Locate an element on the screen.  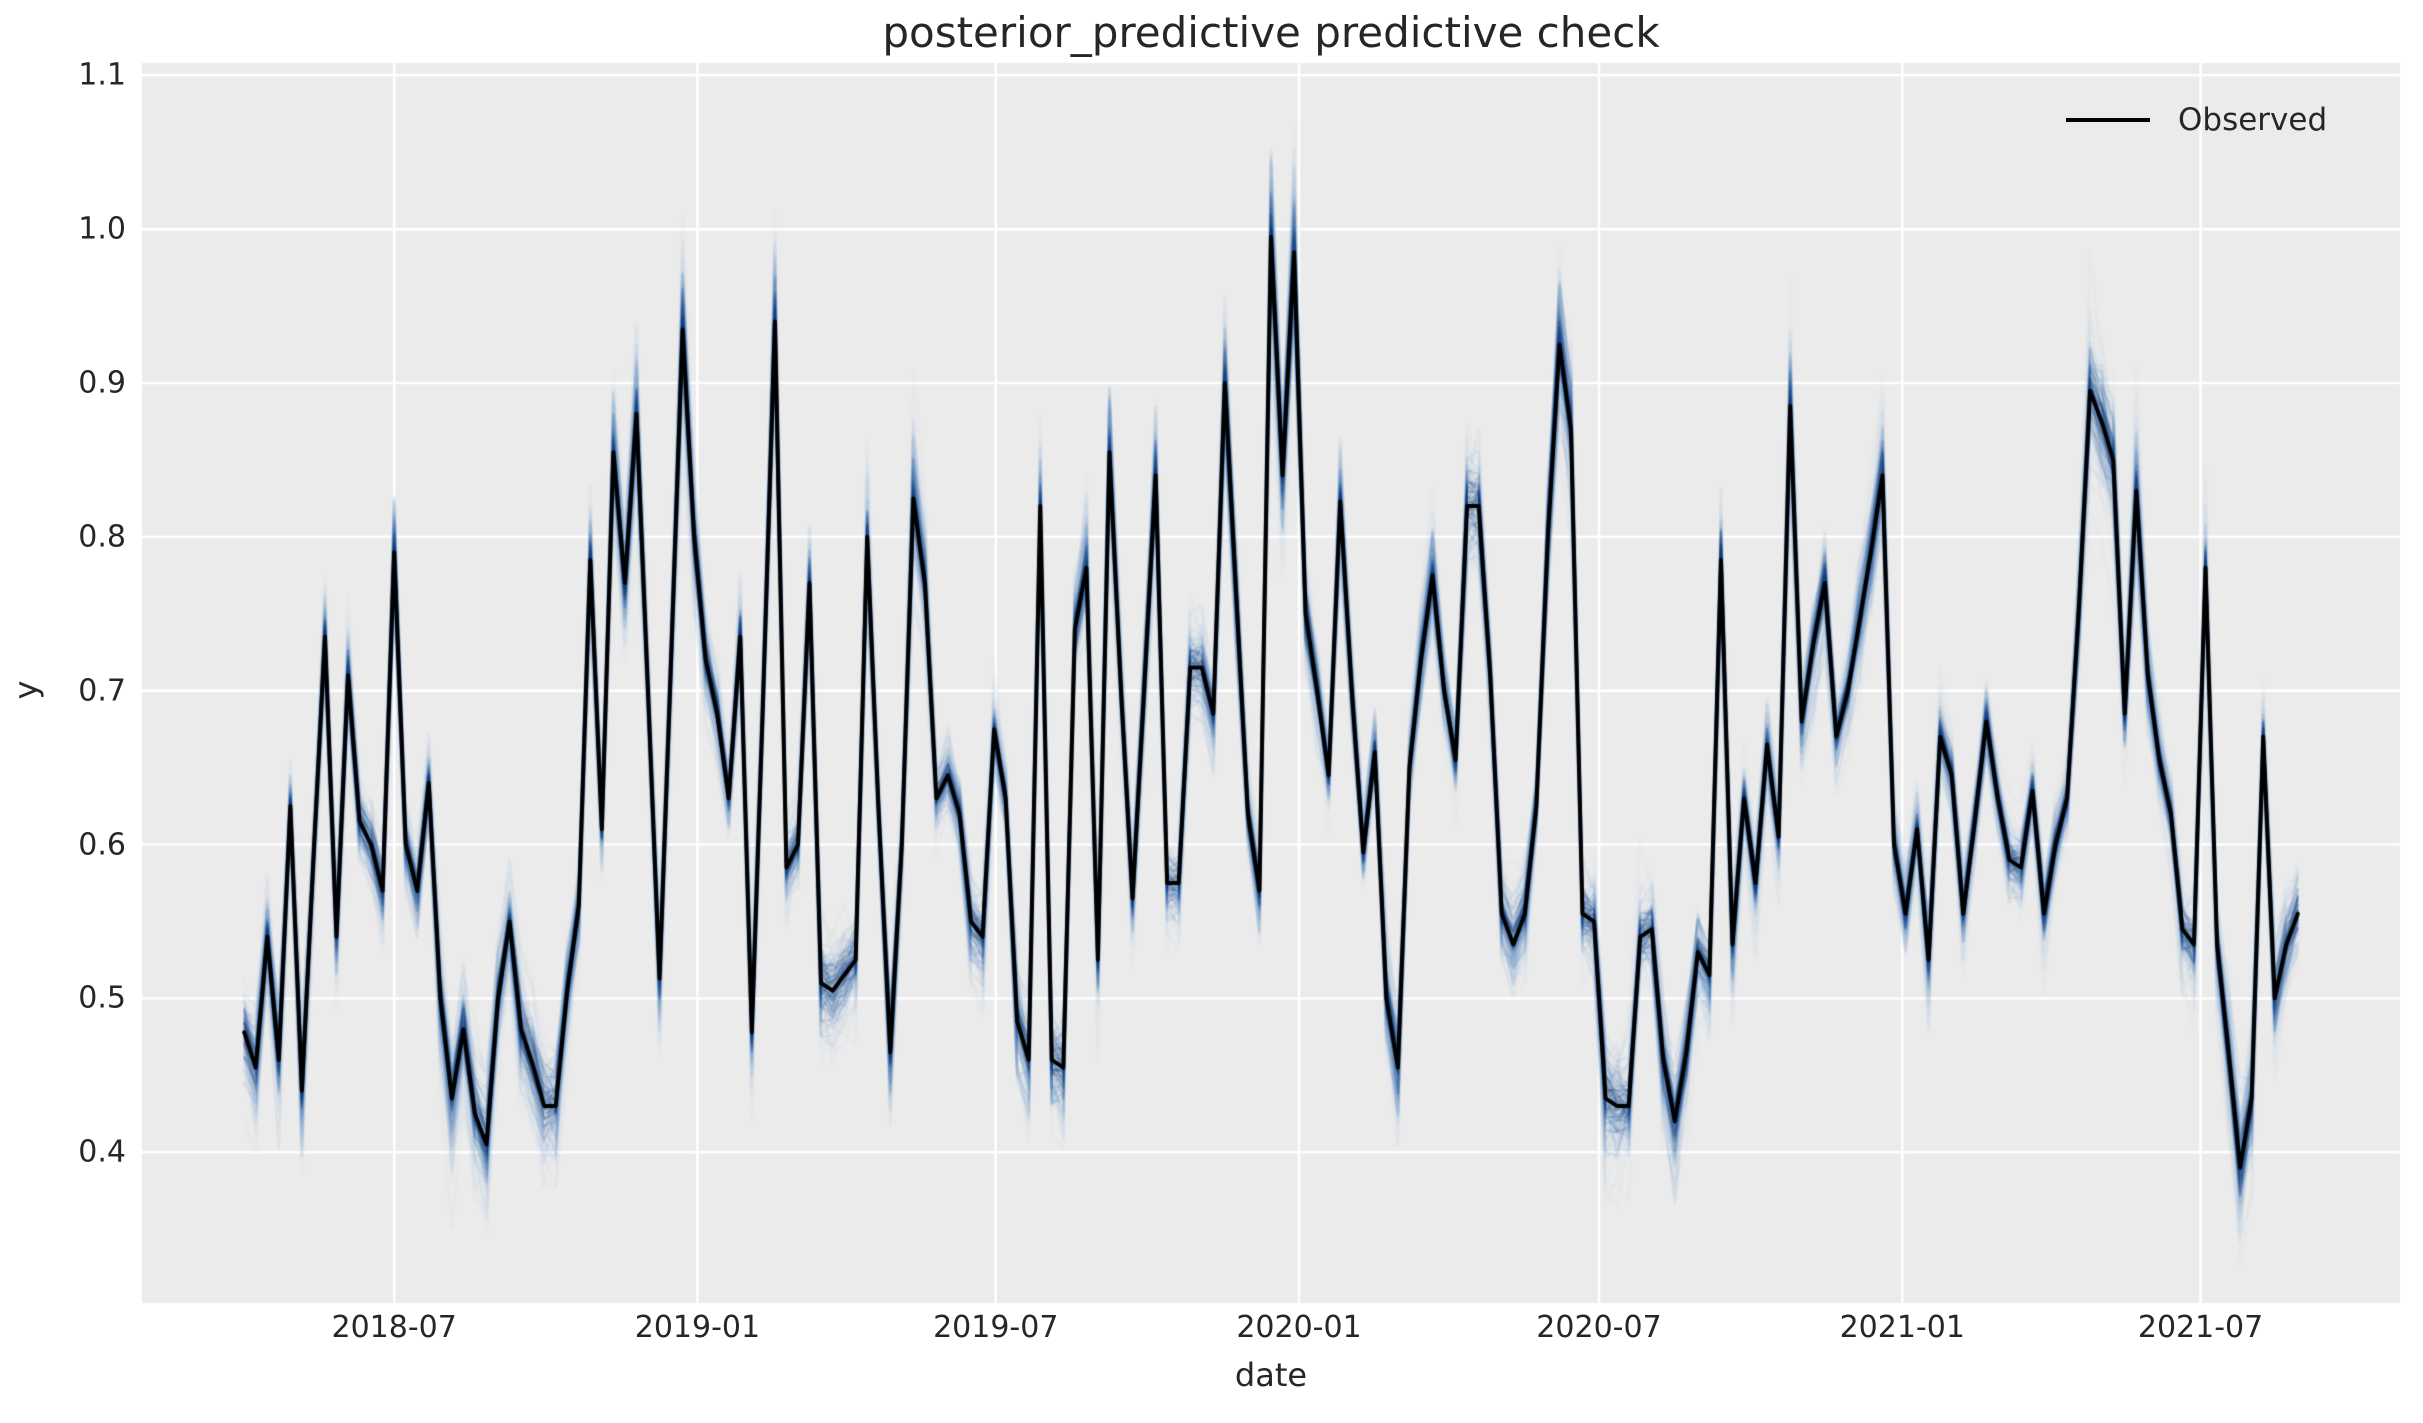
y-tick-label: 1.0 is located at coordinates (102, 229).